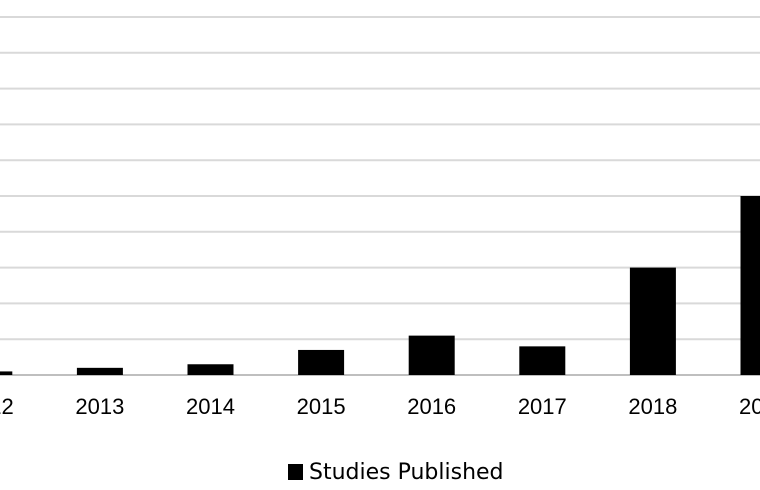 This screenshot has height=490, width=760. What do you see at coordinates (749, 406) in the screenshot?
I see `x-tick-label: 2019` at bounding box center [749, 406].